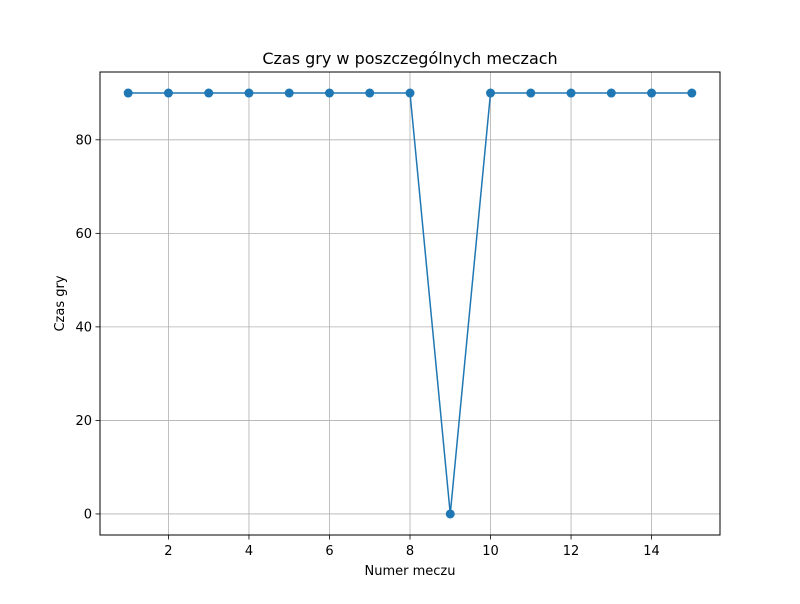 This screenshot has width=800, height=604. Describe the element at coordinates (168, 551) in the screenshot. I see `x-tick-label: 2` at that location.